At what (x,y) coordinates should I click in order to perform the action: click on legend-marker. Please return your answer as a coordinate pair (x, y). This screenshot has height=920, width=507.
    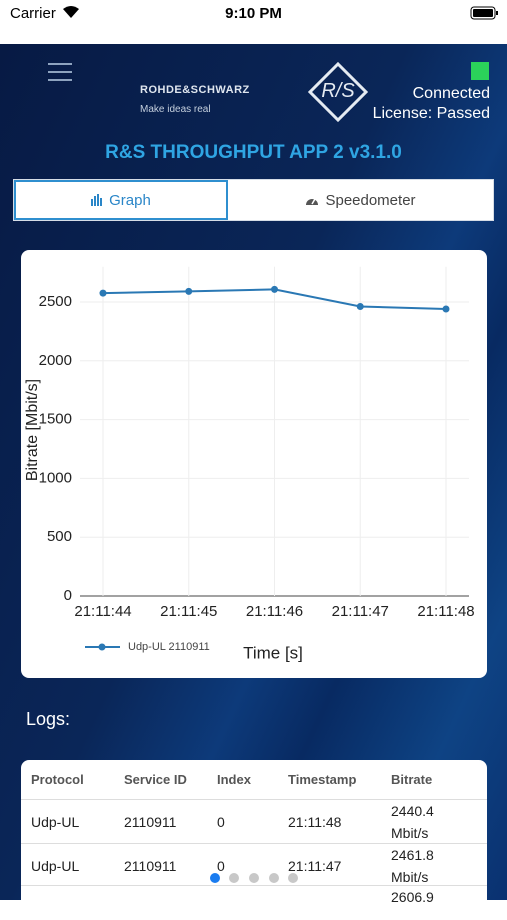
    Looking at the image, I should click on (102, 647).